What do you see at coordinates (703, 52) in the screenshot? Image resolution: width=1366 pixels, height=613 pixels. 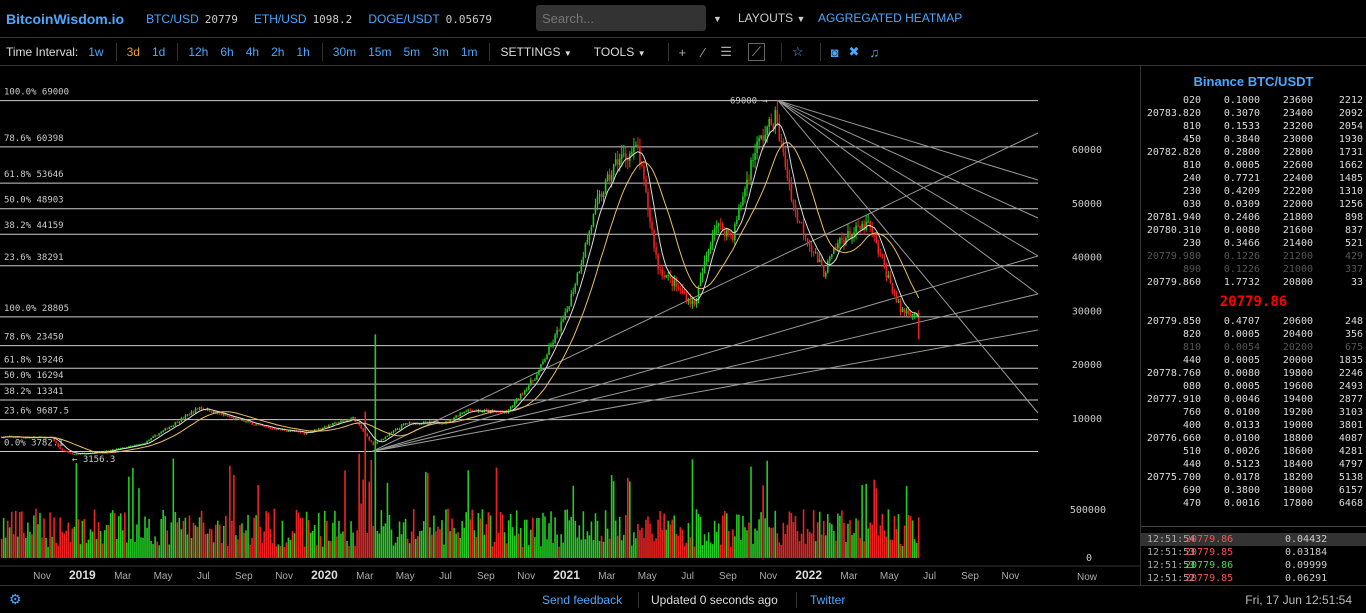 I see `line-icon: ∕` at bounding box center [703, 52].